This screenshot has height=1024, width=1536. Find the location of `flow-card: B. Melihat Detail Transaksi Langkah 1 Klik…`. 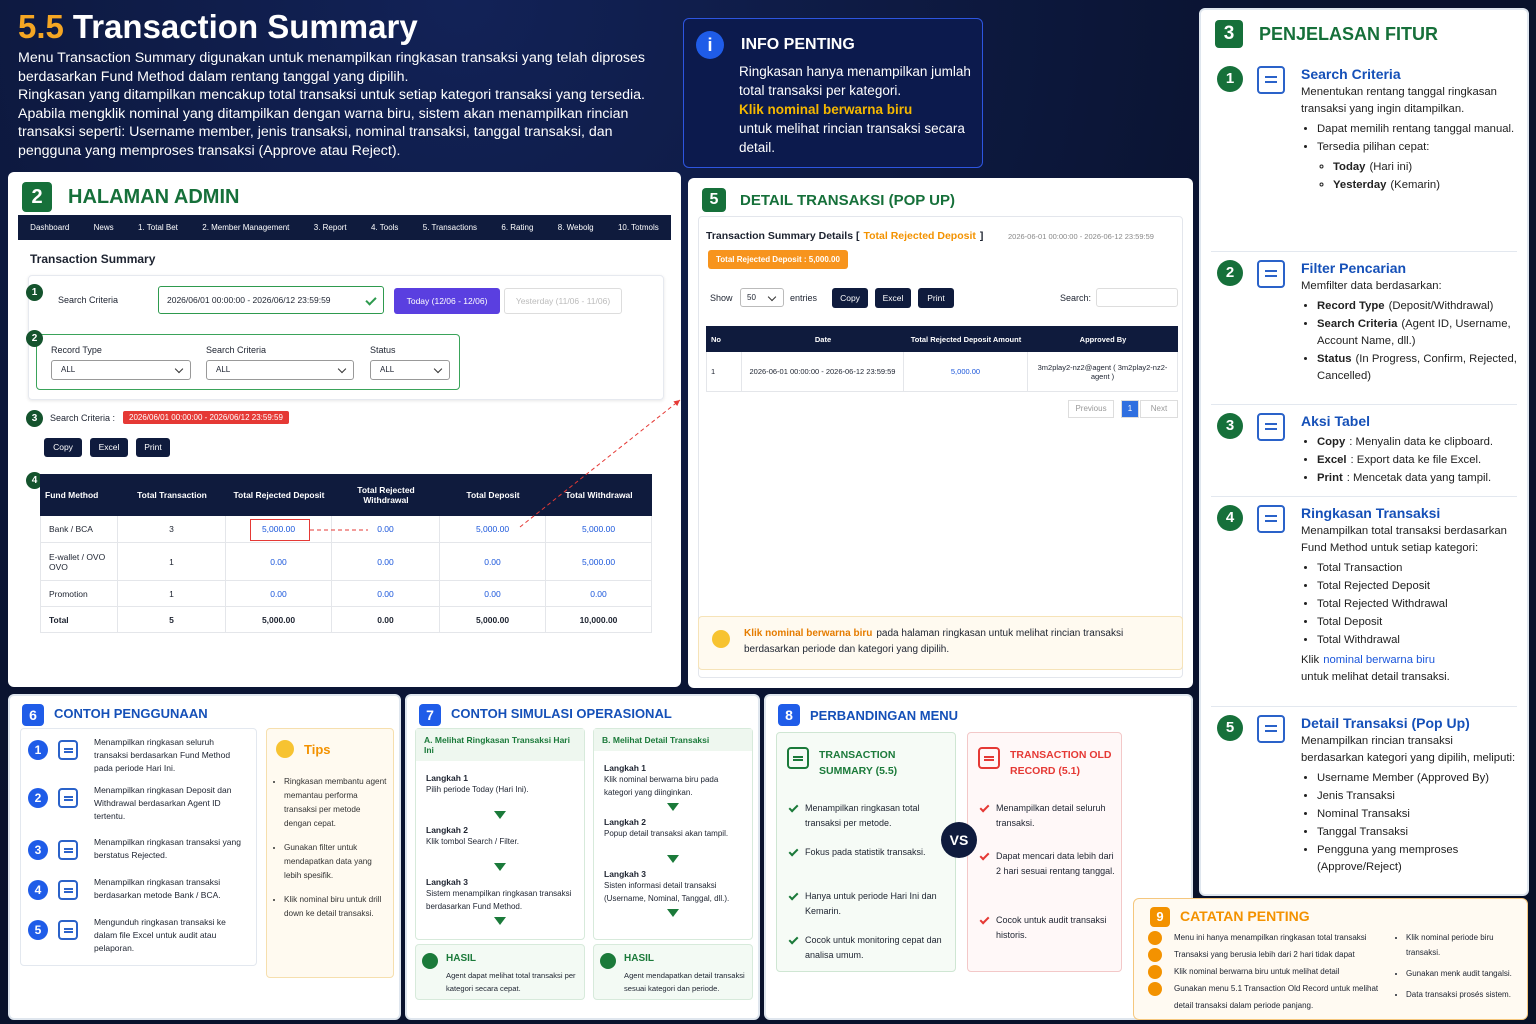

flow-card: B. Melihat Detail Transaksi Langkah 1 Klik… is located at coordinates (673, 834).